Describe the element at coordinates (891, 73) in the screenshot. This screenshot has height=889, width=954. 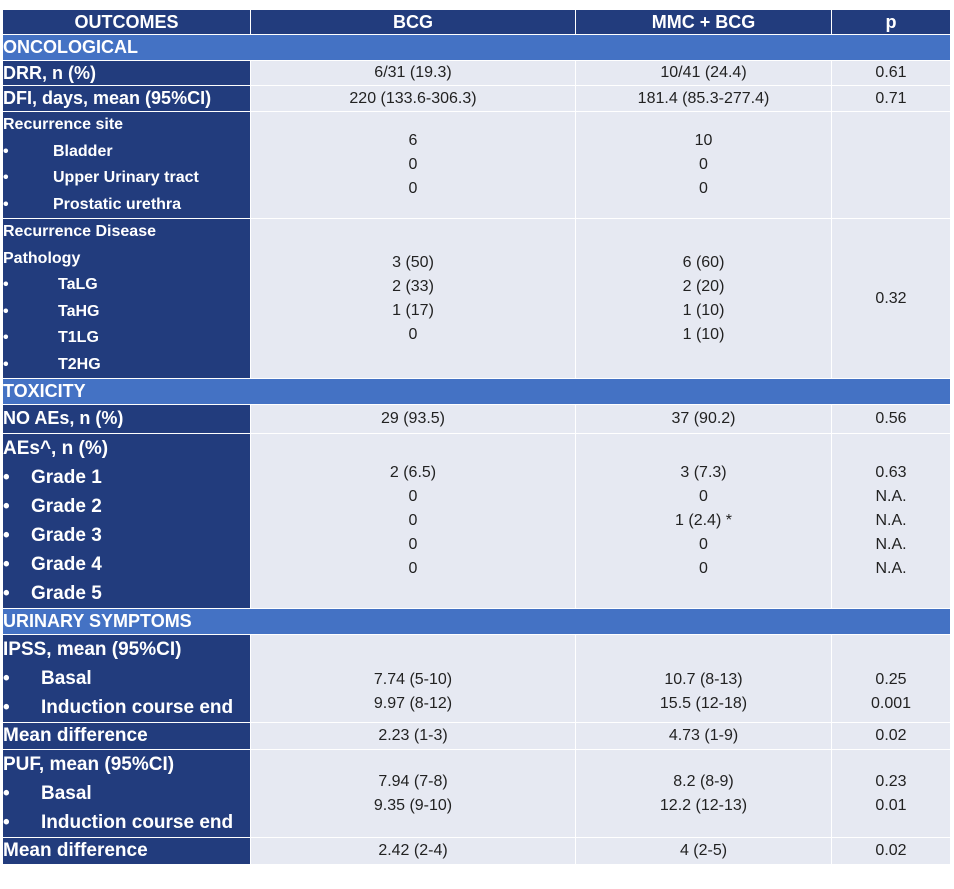
I see `drr-p: 0.61` at that location.